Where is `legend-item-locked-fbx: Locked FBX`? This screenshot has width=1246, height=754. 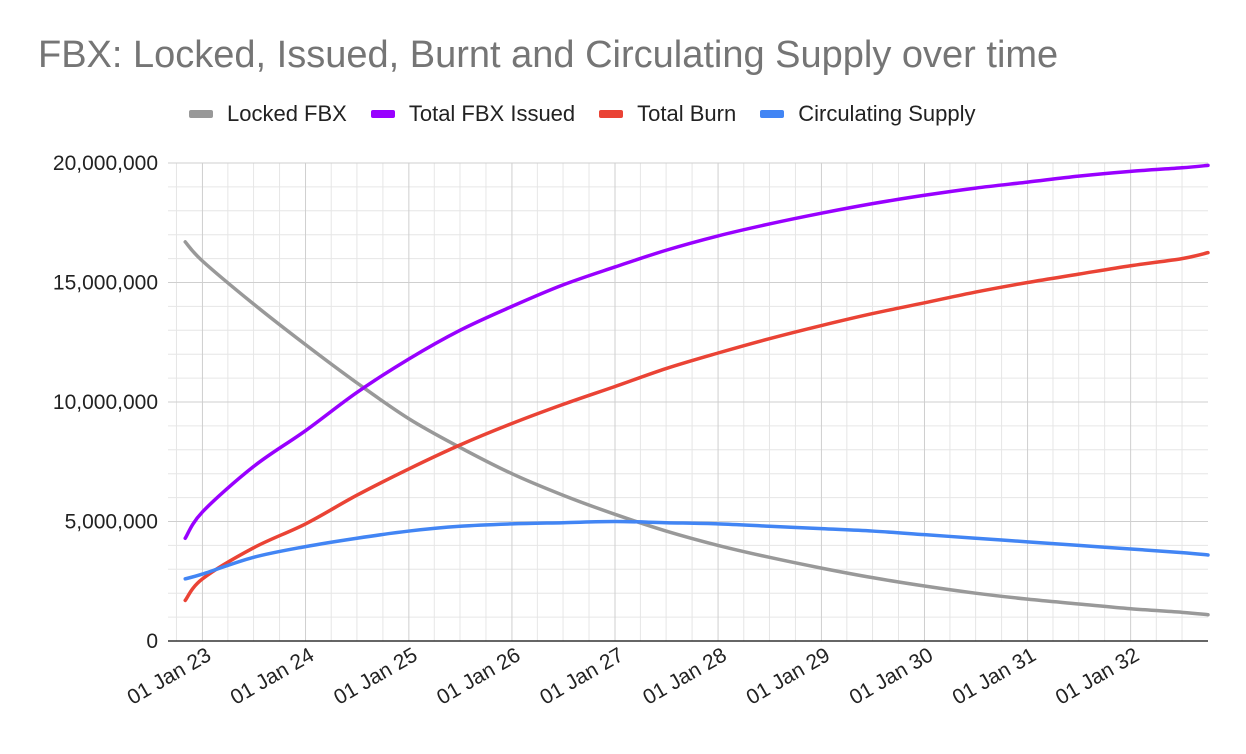
legend-item-locked-fbx: Locked FBX is located at coordinates (268, 114).